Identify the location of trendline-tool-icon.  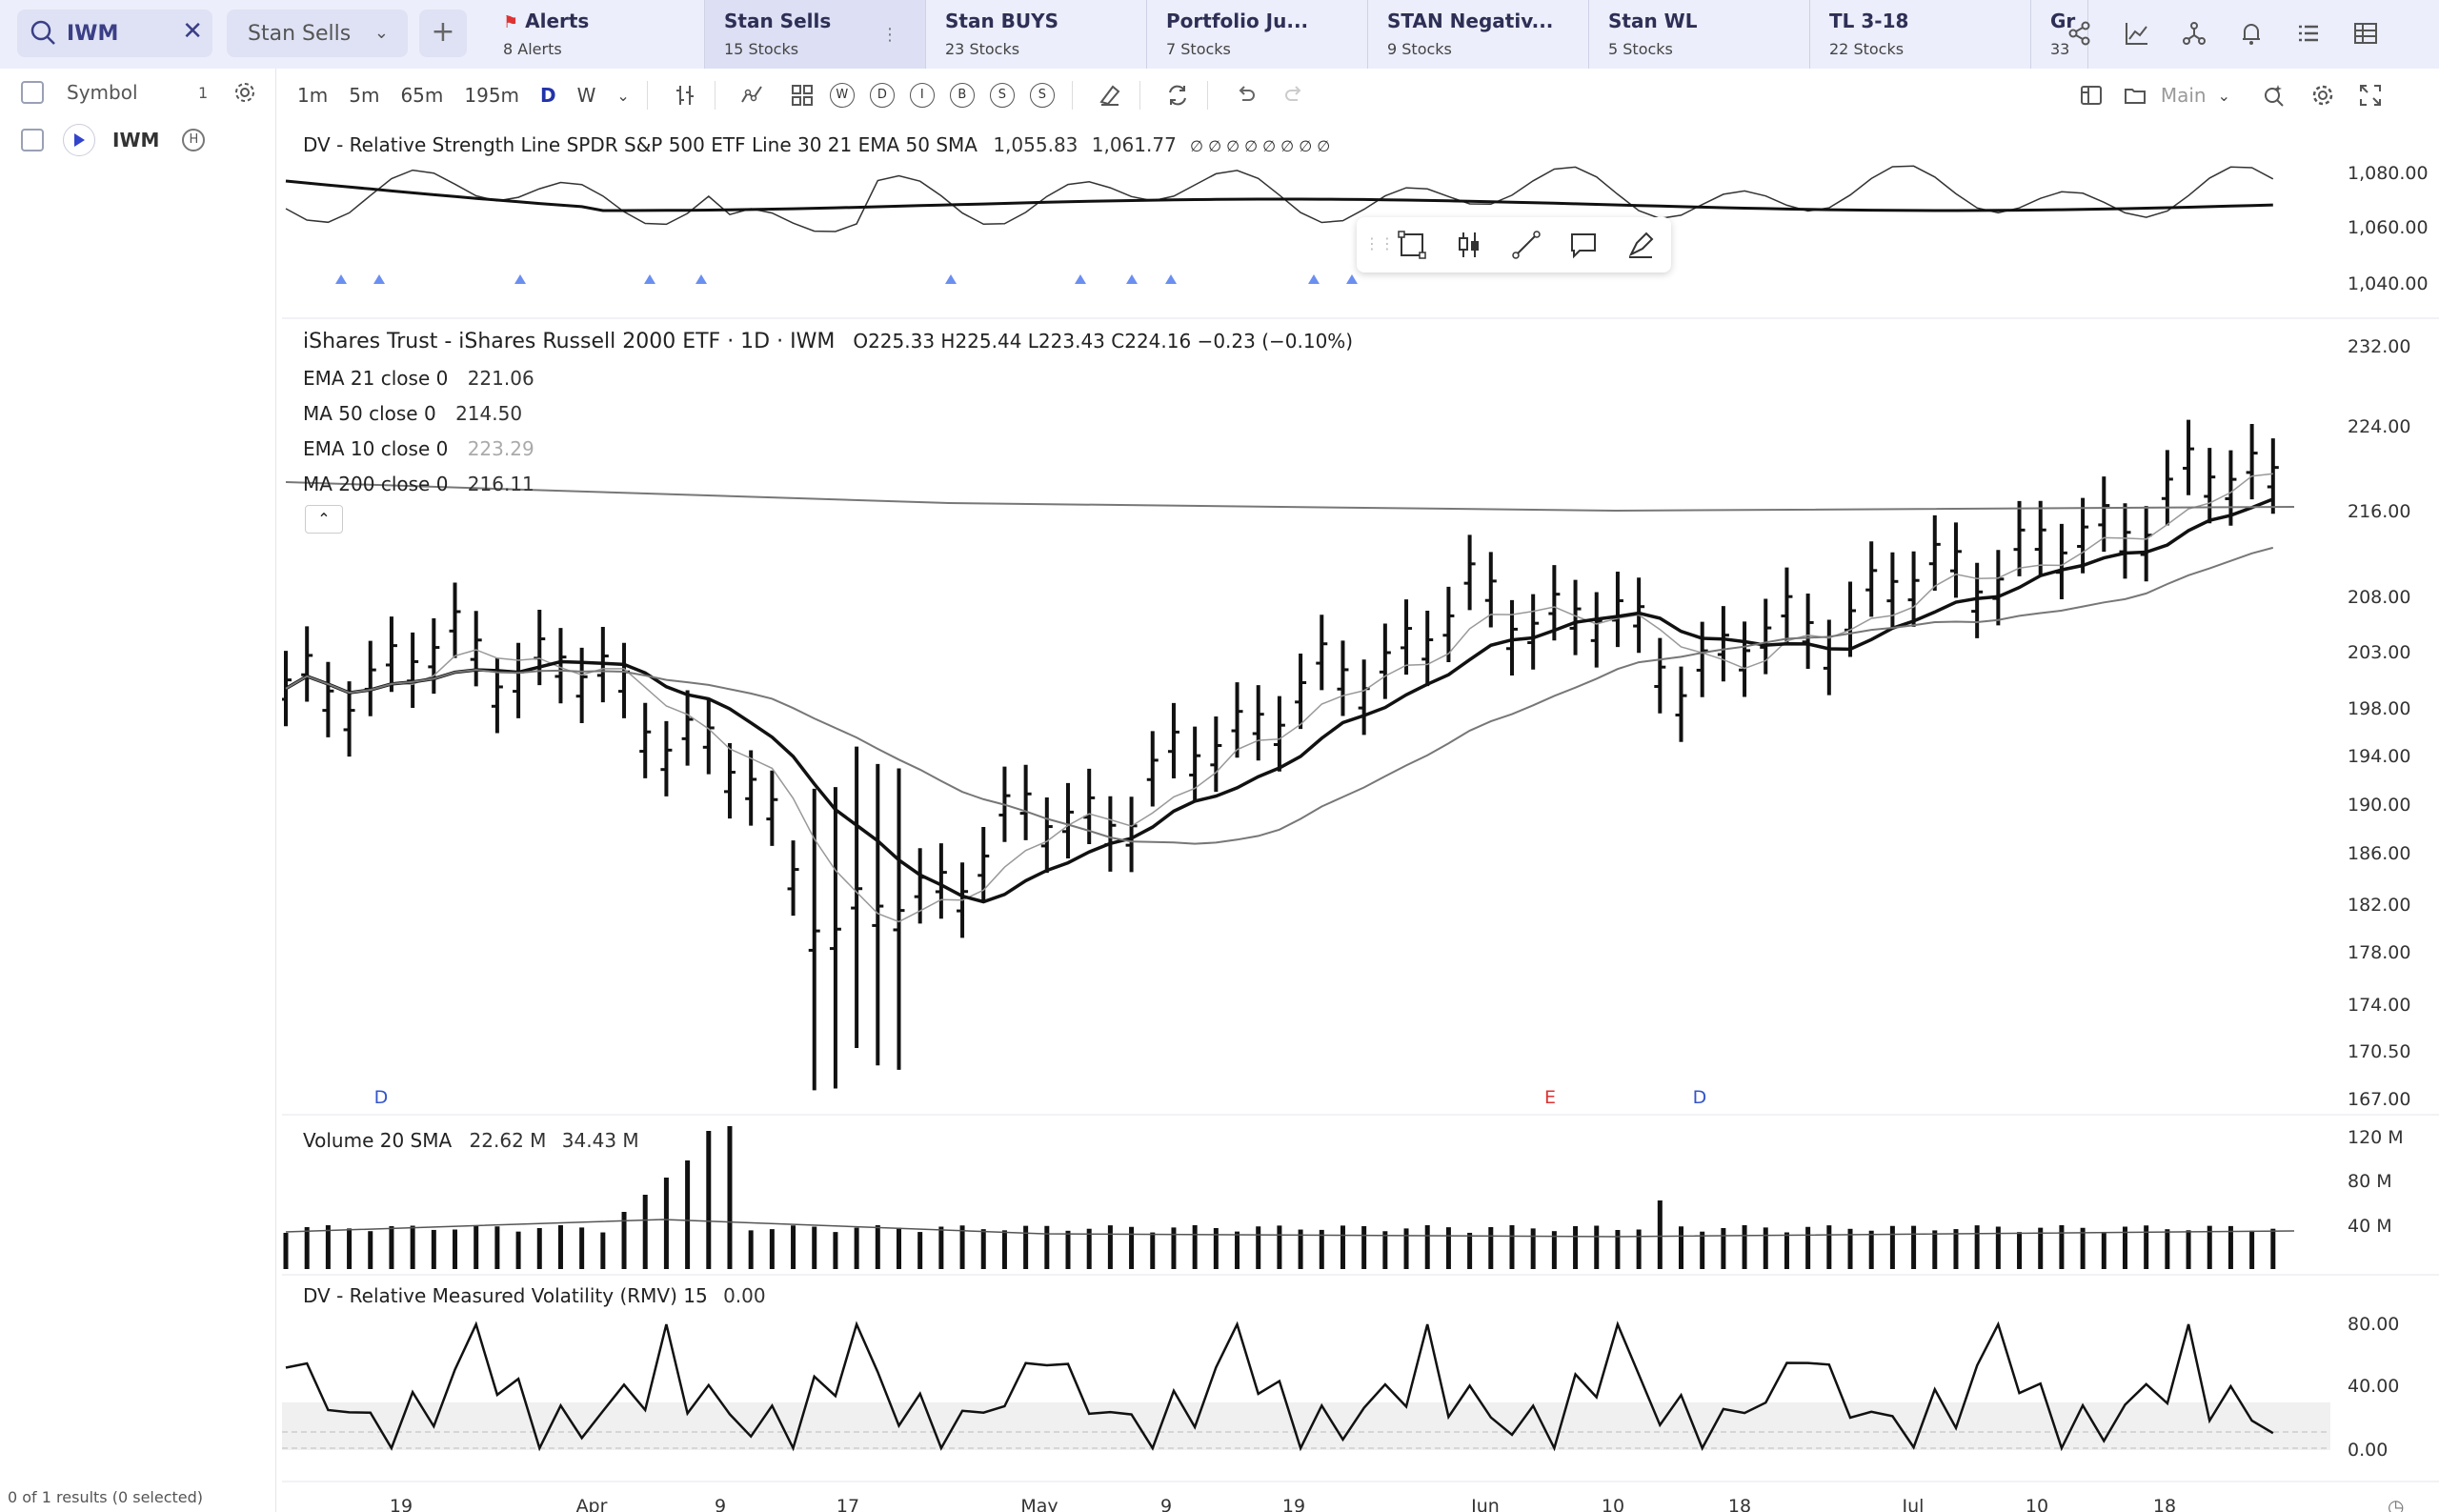
(1526, 245).